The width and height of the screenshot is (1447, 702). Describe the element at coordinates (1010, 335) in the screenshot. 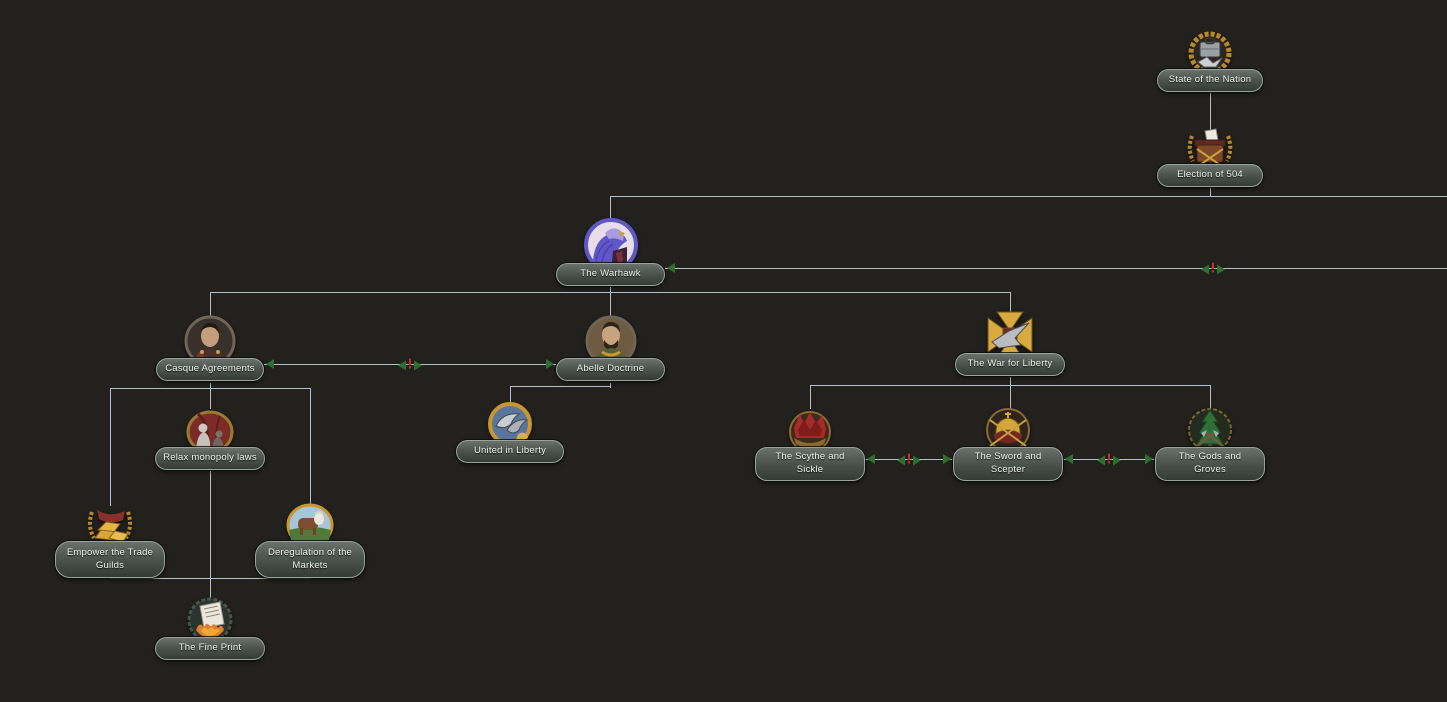

I see `eagle-cross-medal-icon` at that location.